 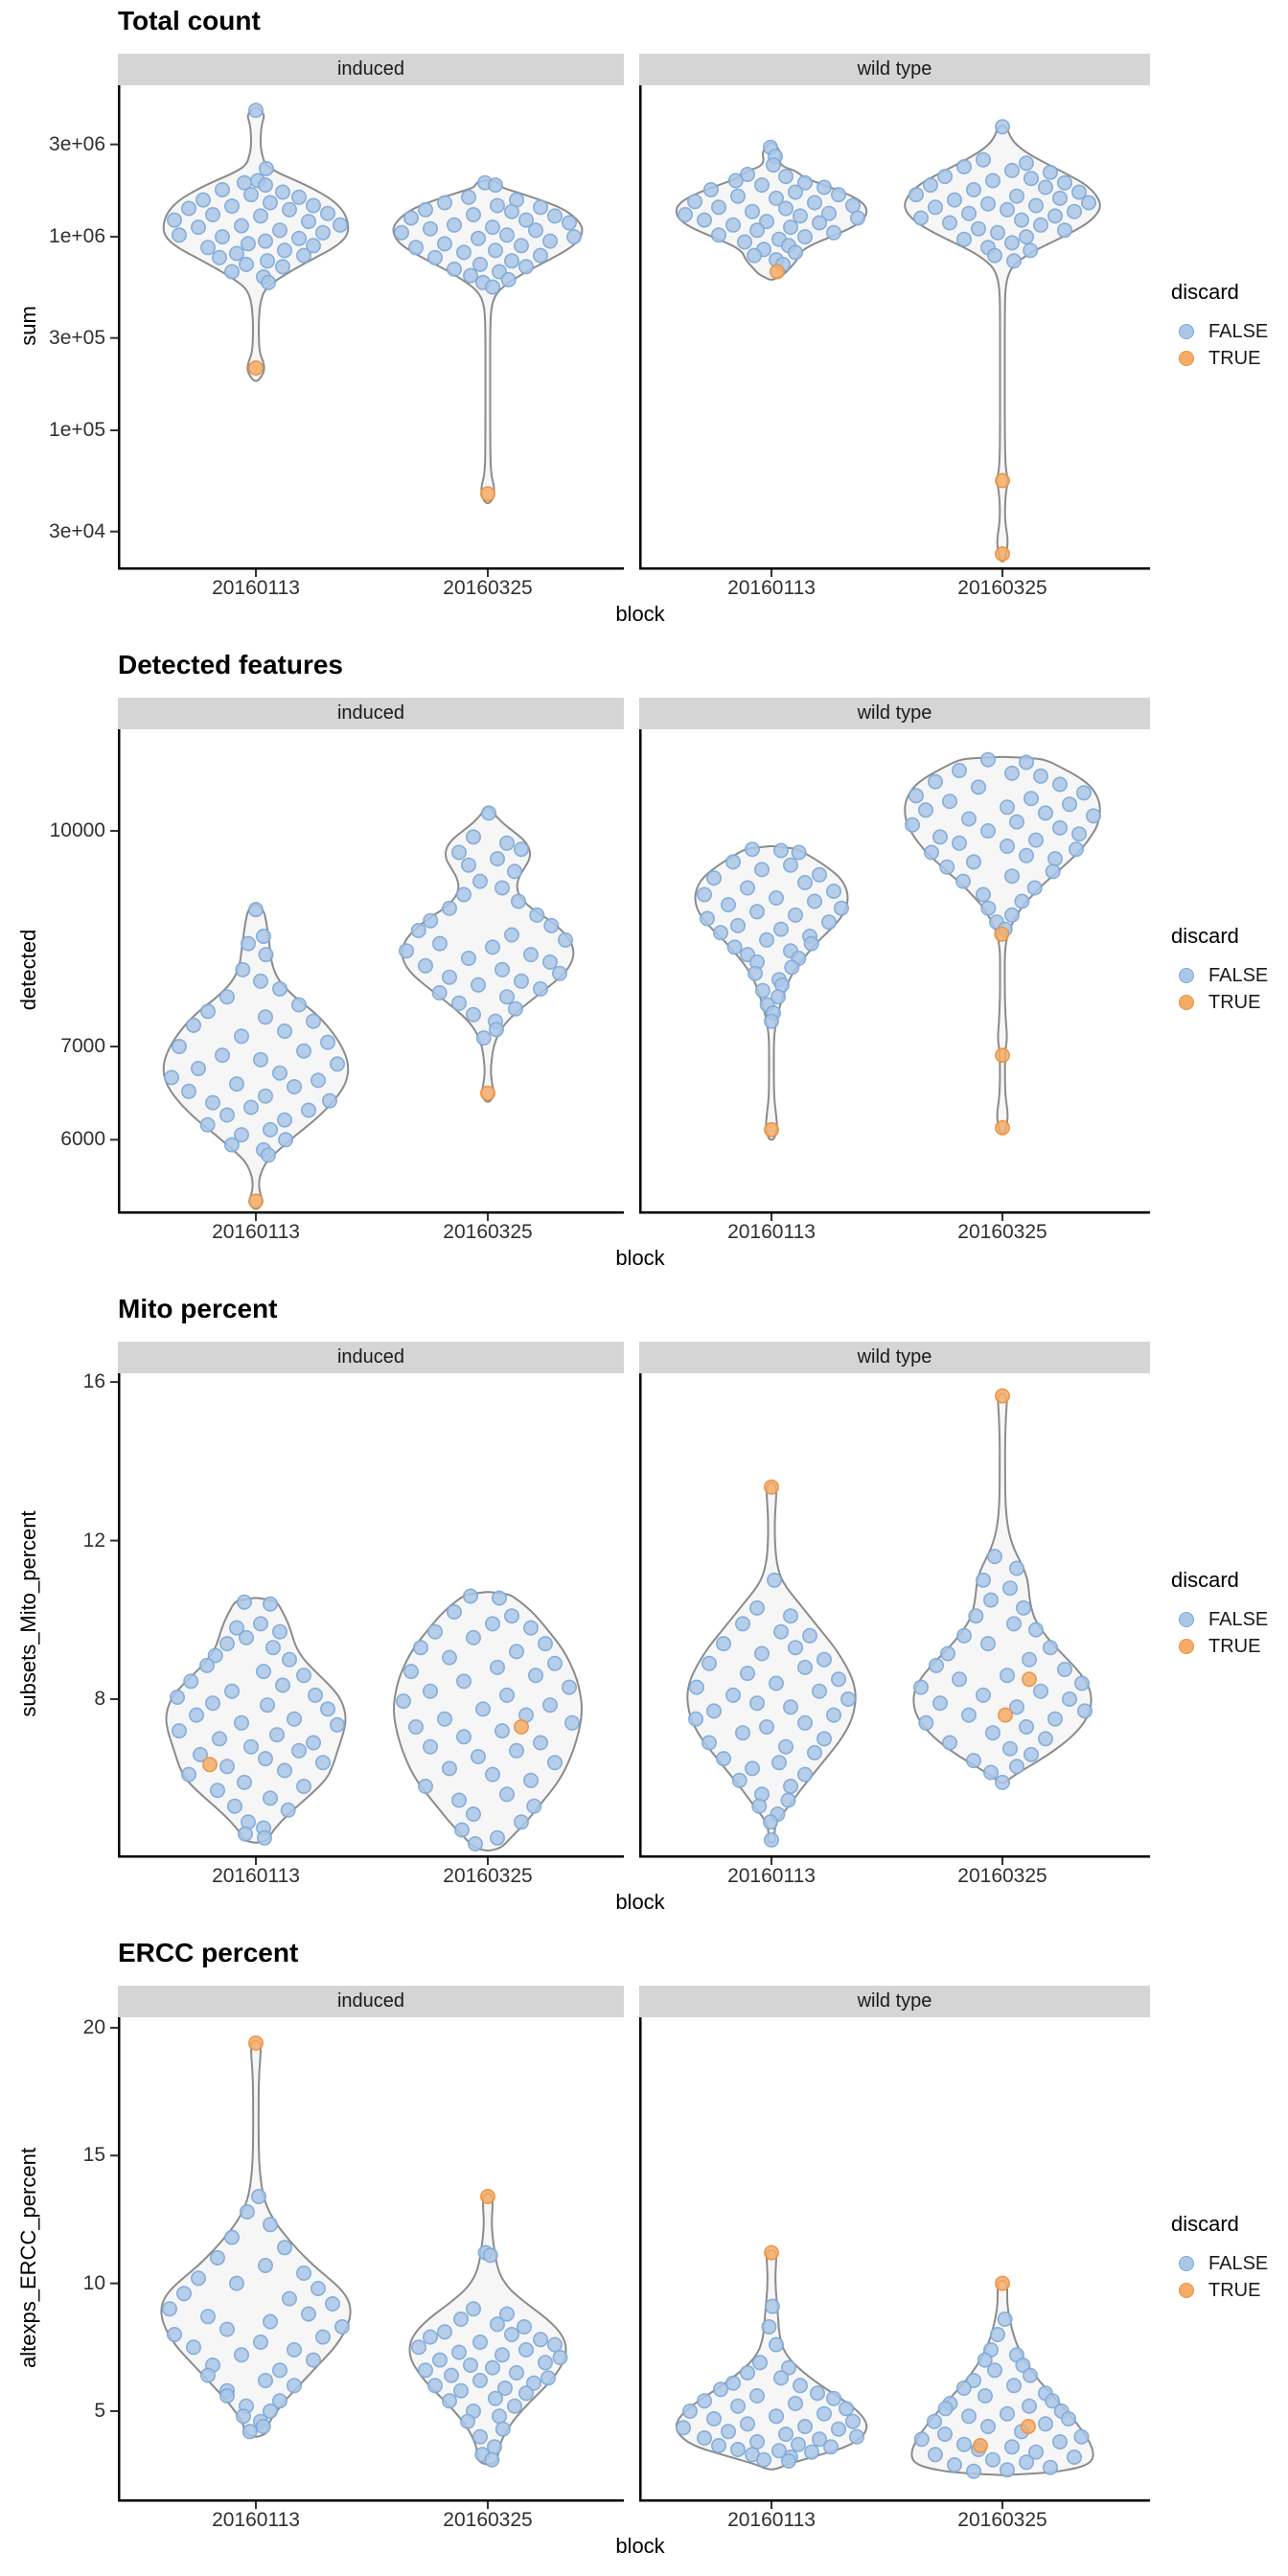 I want to click on y-tick-label: 12, so click(x=93, y=1540).